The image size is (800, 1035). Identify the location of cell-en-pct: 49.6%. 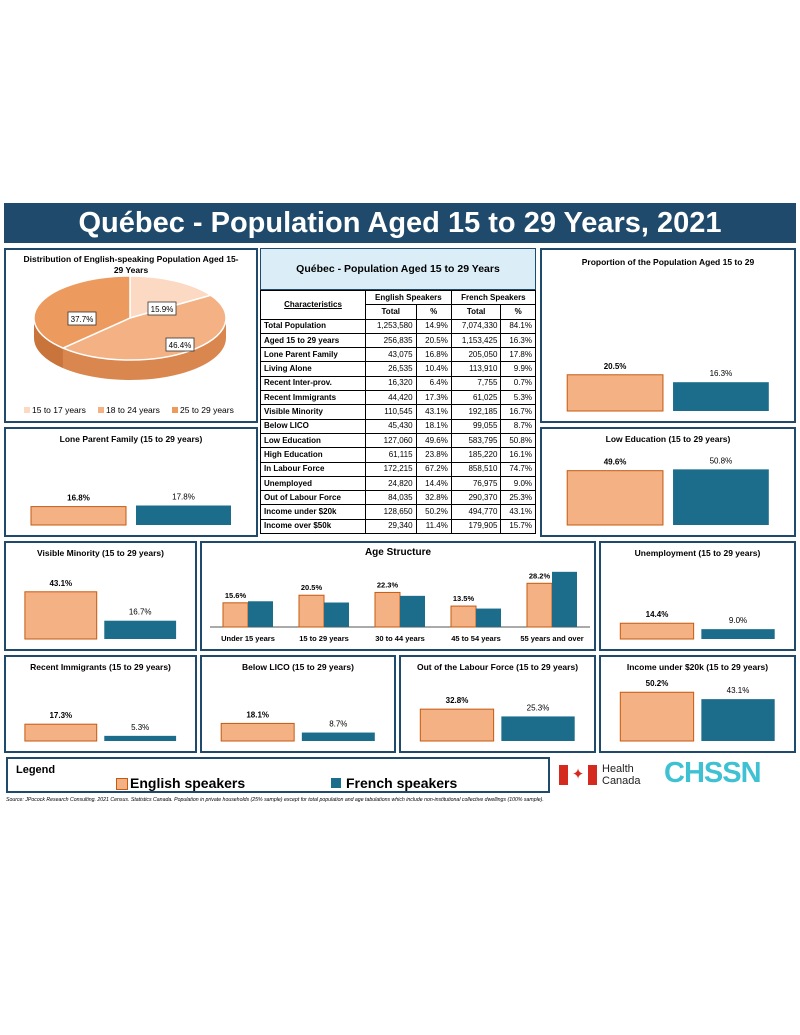
(433, 440).